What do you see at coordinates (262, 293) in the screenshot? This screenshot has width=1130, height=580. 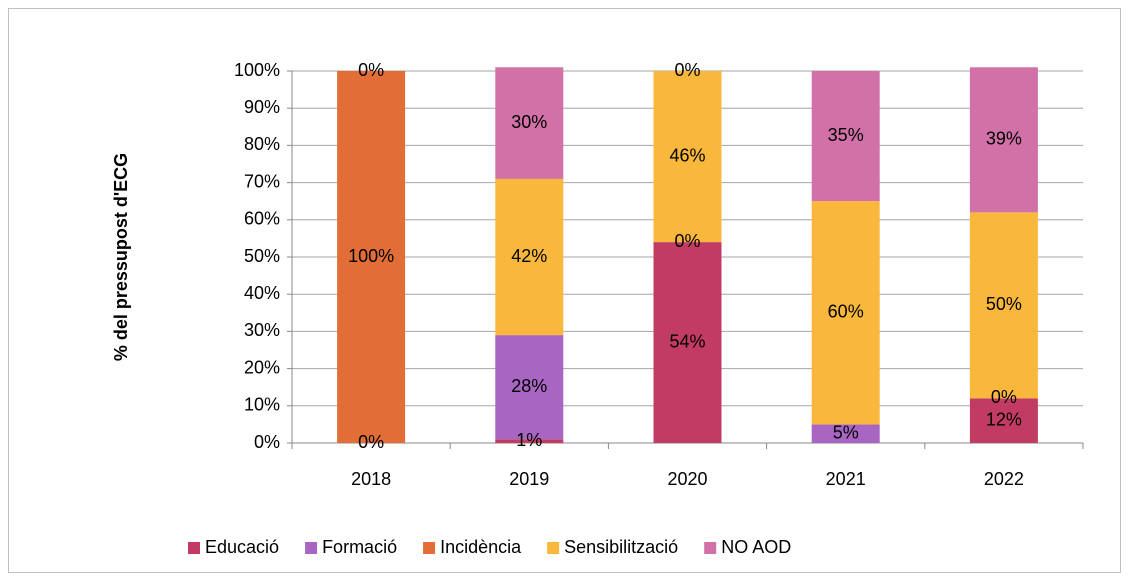 I see `y-tick-label: 40%` at bounding box center [262, 293].